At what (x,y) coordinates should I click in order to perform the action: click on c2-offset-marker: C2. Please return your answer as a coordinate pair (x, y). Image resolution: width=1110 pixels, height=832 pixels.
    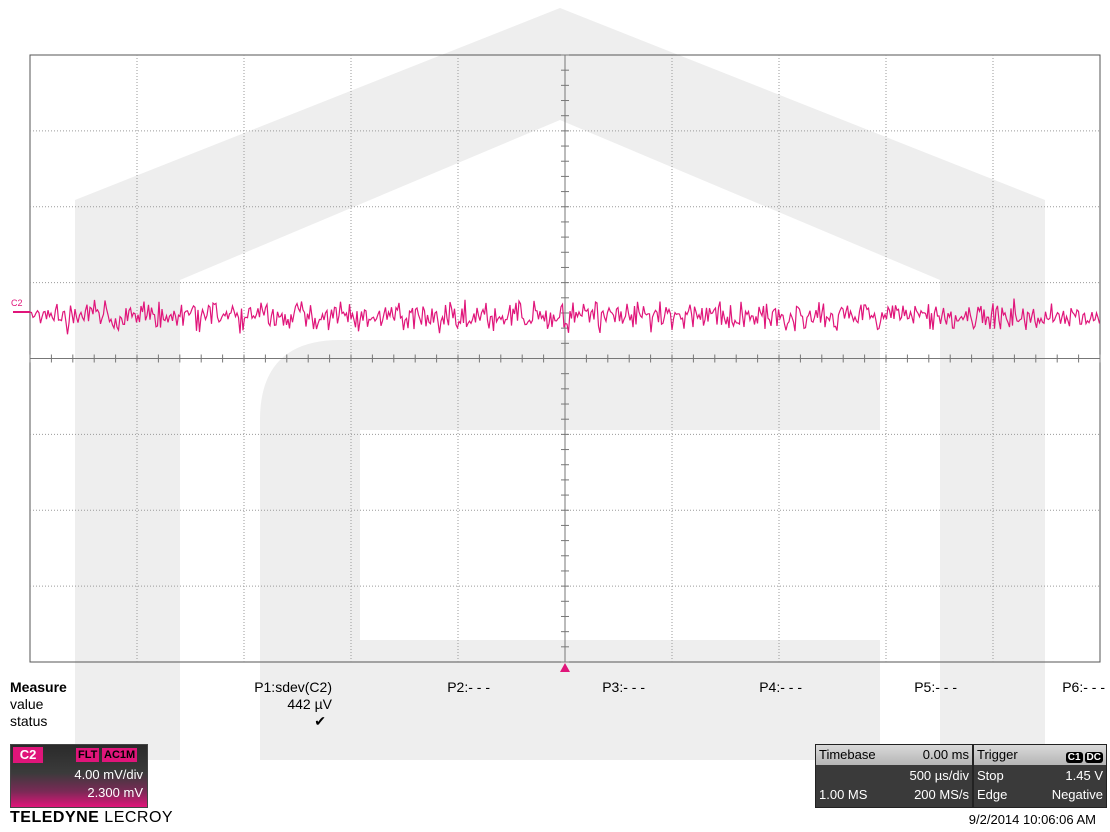
    Looking at the image, I should click on (20, 305).